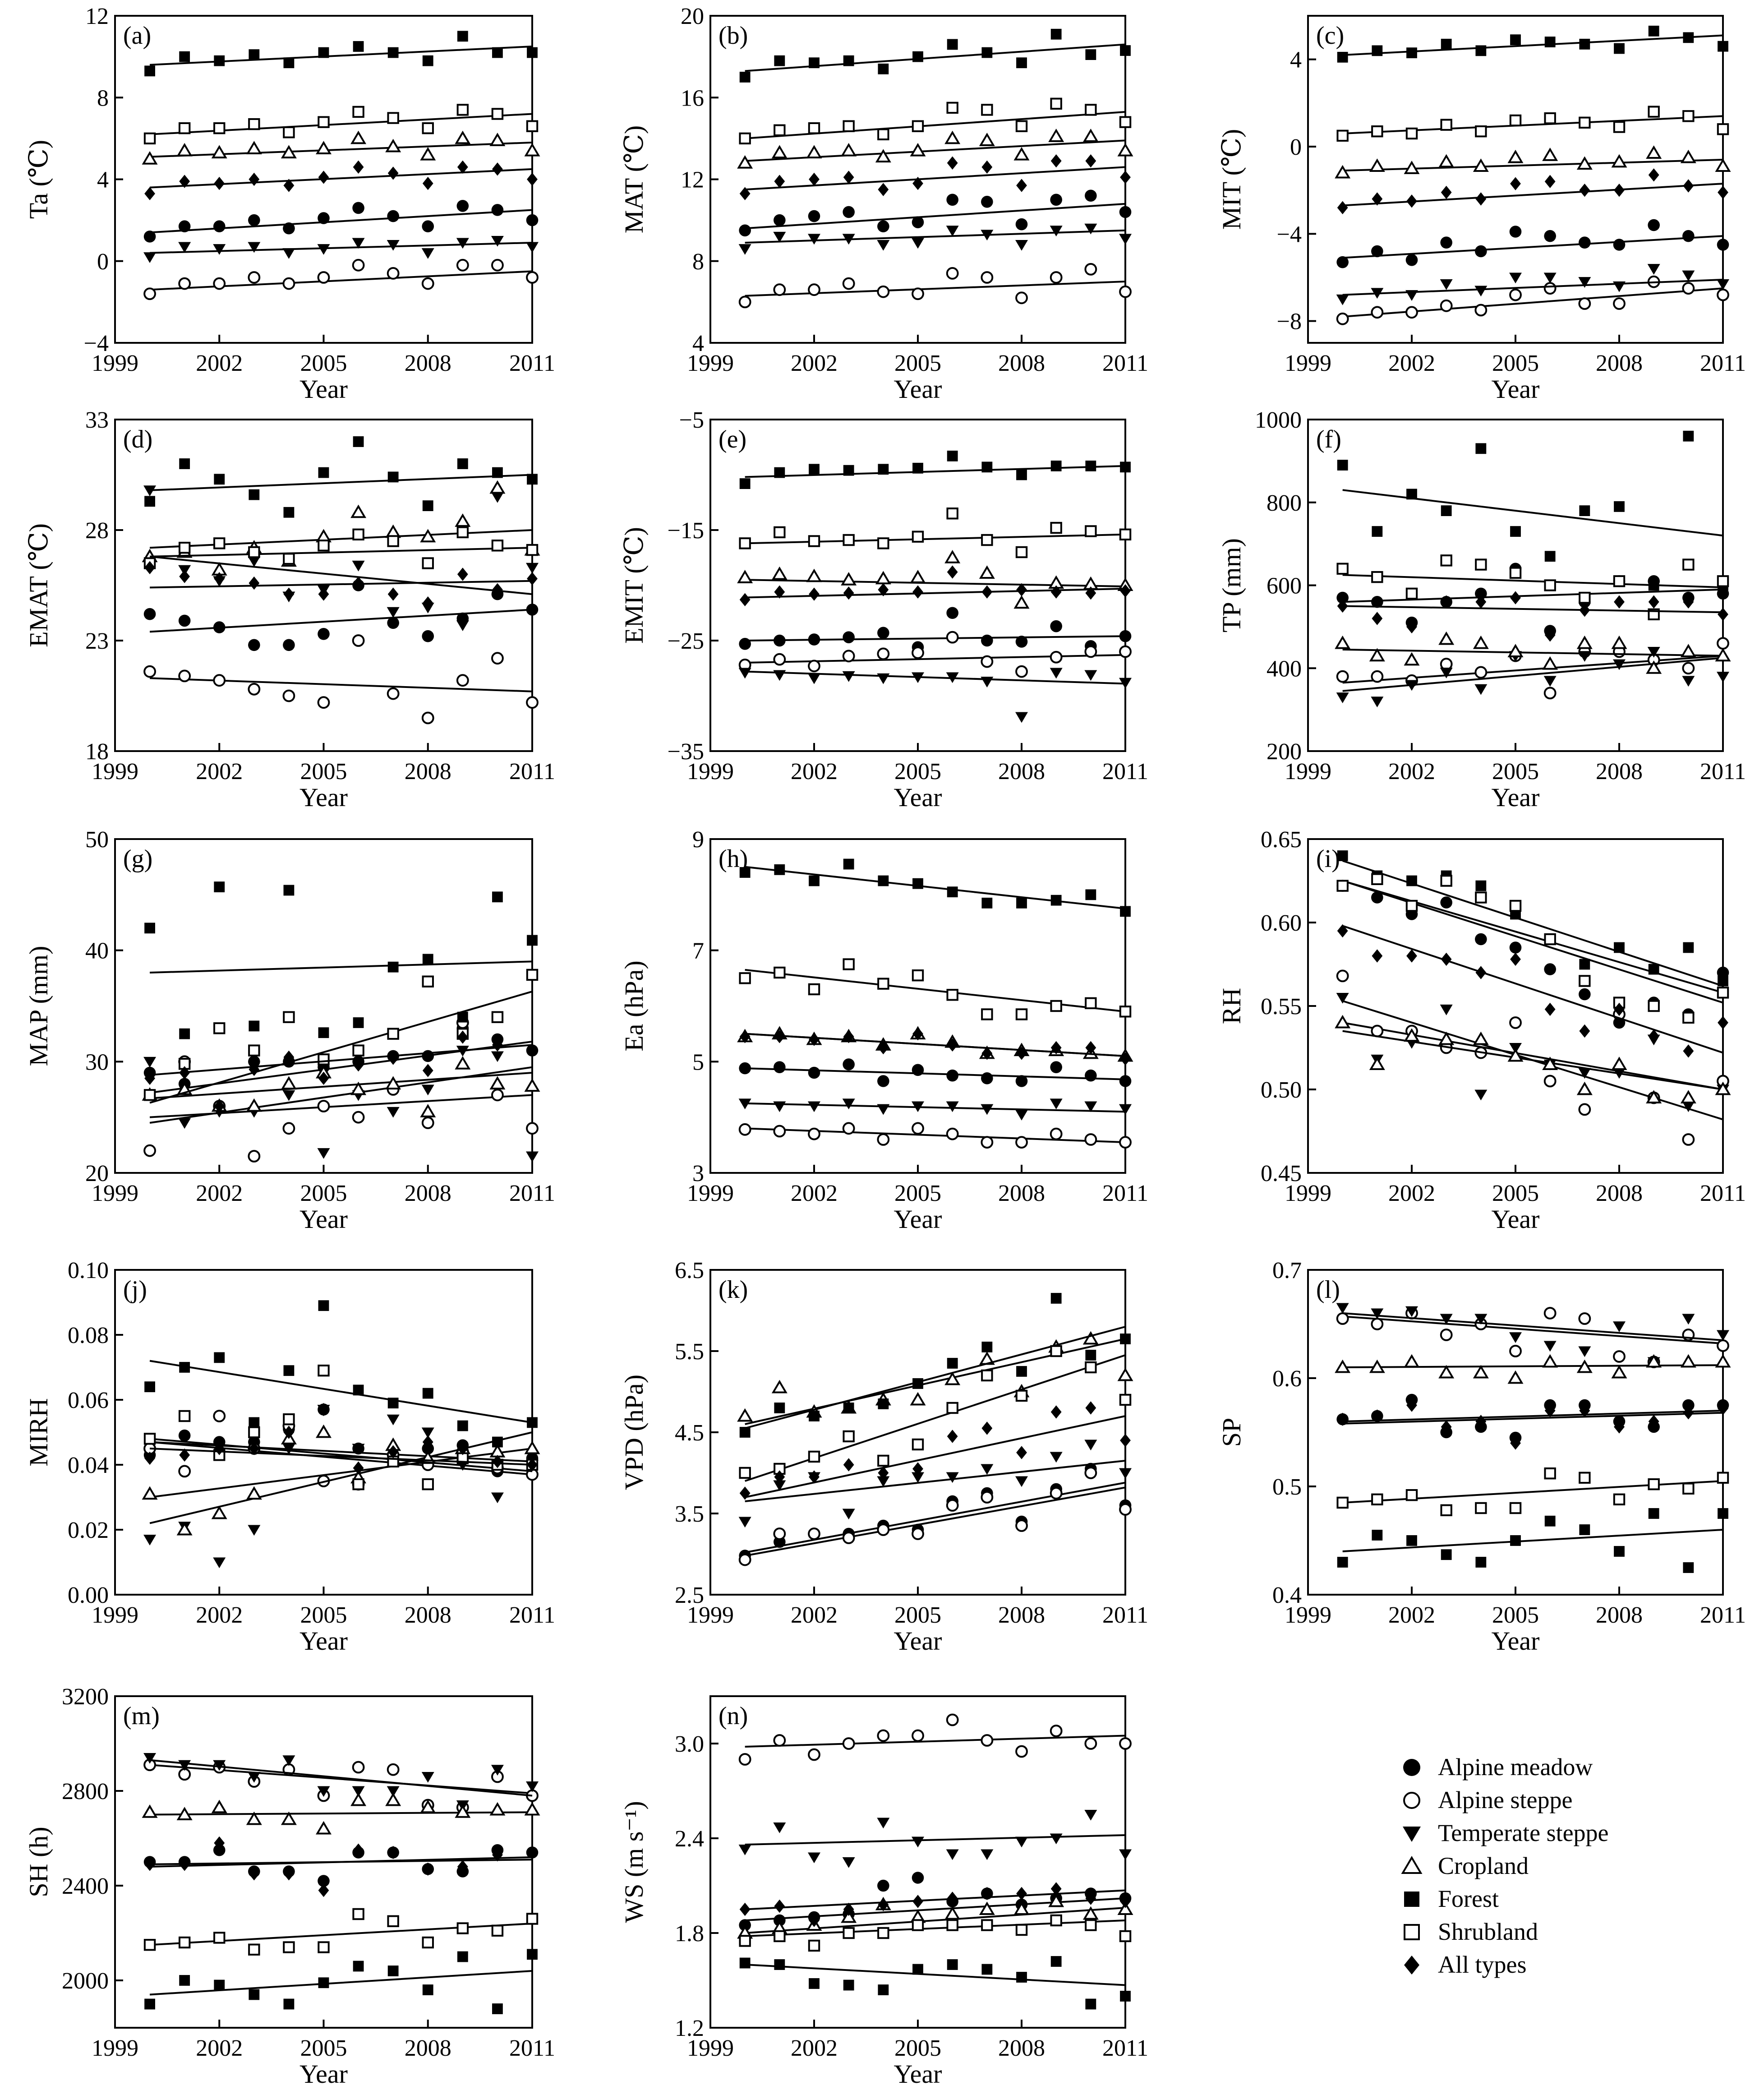 This screenshot has height=2090, width=1764. I want to click on legend-label: Shrubland, so click(1488, 1932).